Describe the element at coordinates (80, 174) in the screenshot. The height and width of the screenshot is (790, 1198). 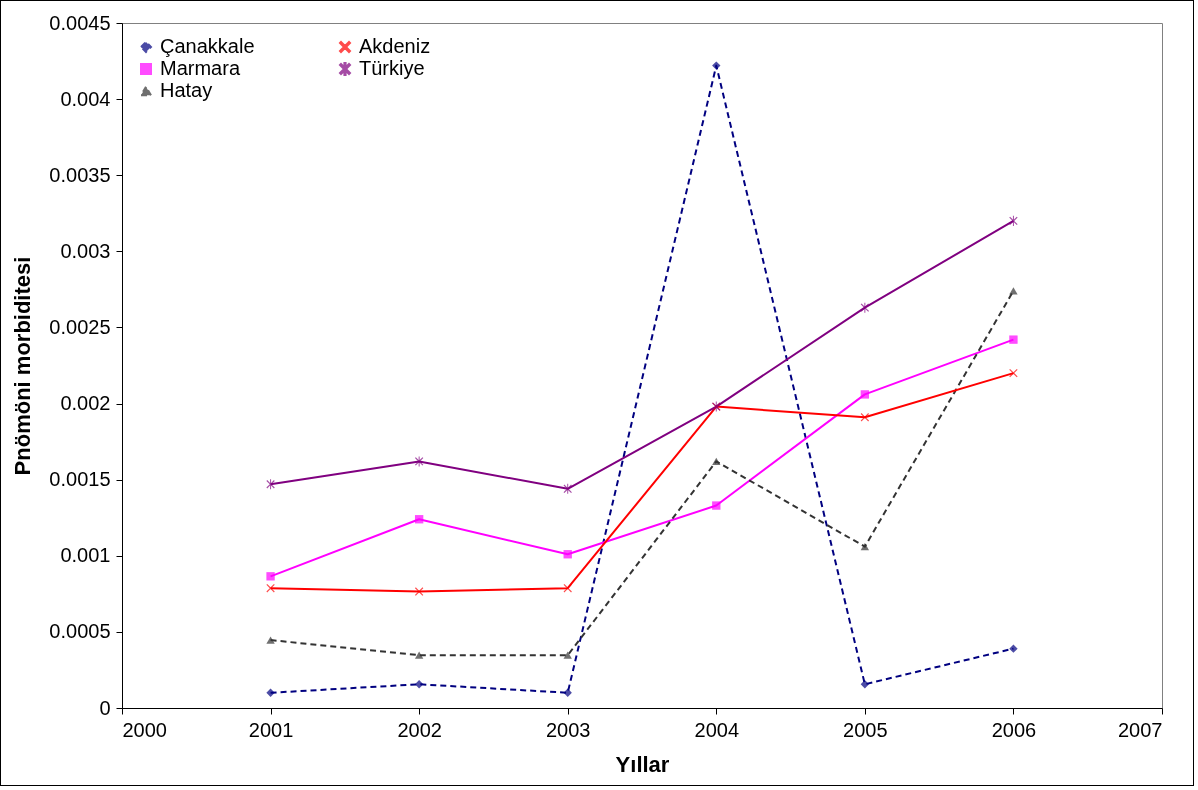
I see `y-tick-label: 0.0035` at that location.